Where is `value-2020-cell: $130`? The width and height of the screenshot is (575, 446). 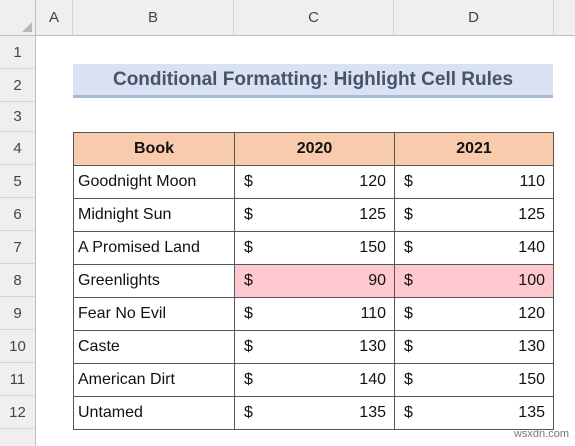
value-2020-cell: $130 is located at coordinates (314, 347).